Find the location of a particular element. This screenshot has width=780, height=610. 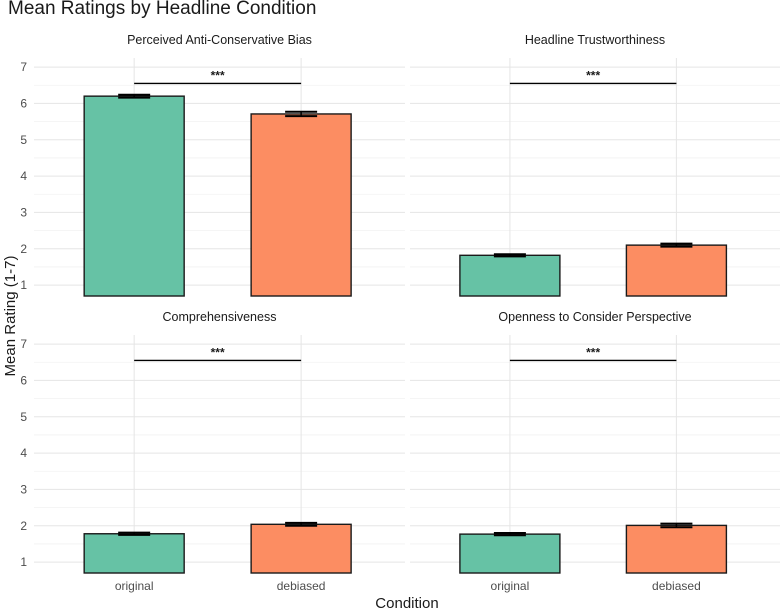

chart-title: Mean Ratings by Headline Condition is located at coordinates (162, 9).